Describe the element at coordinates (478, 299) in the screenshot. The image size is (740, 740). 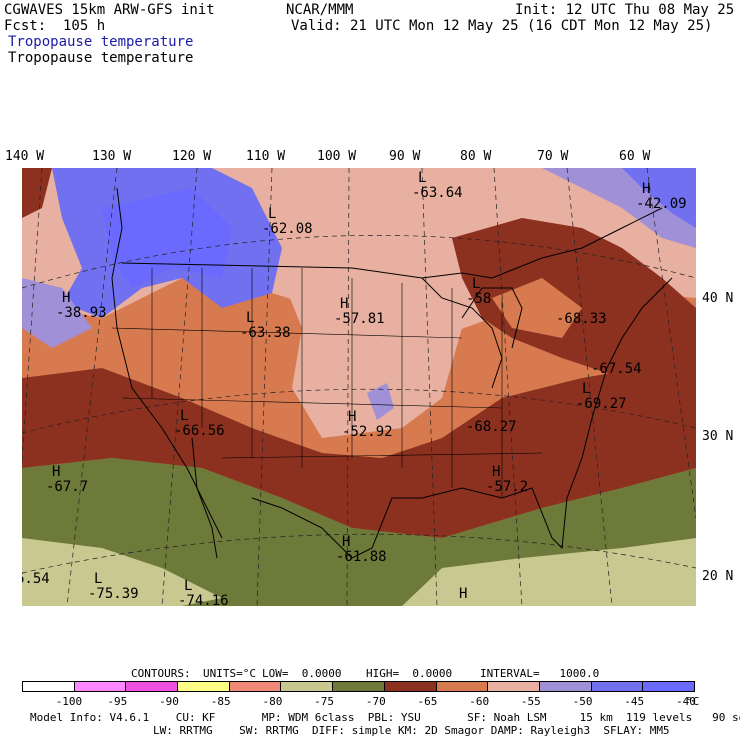
I see `extremum-value: -58` at that location.